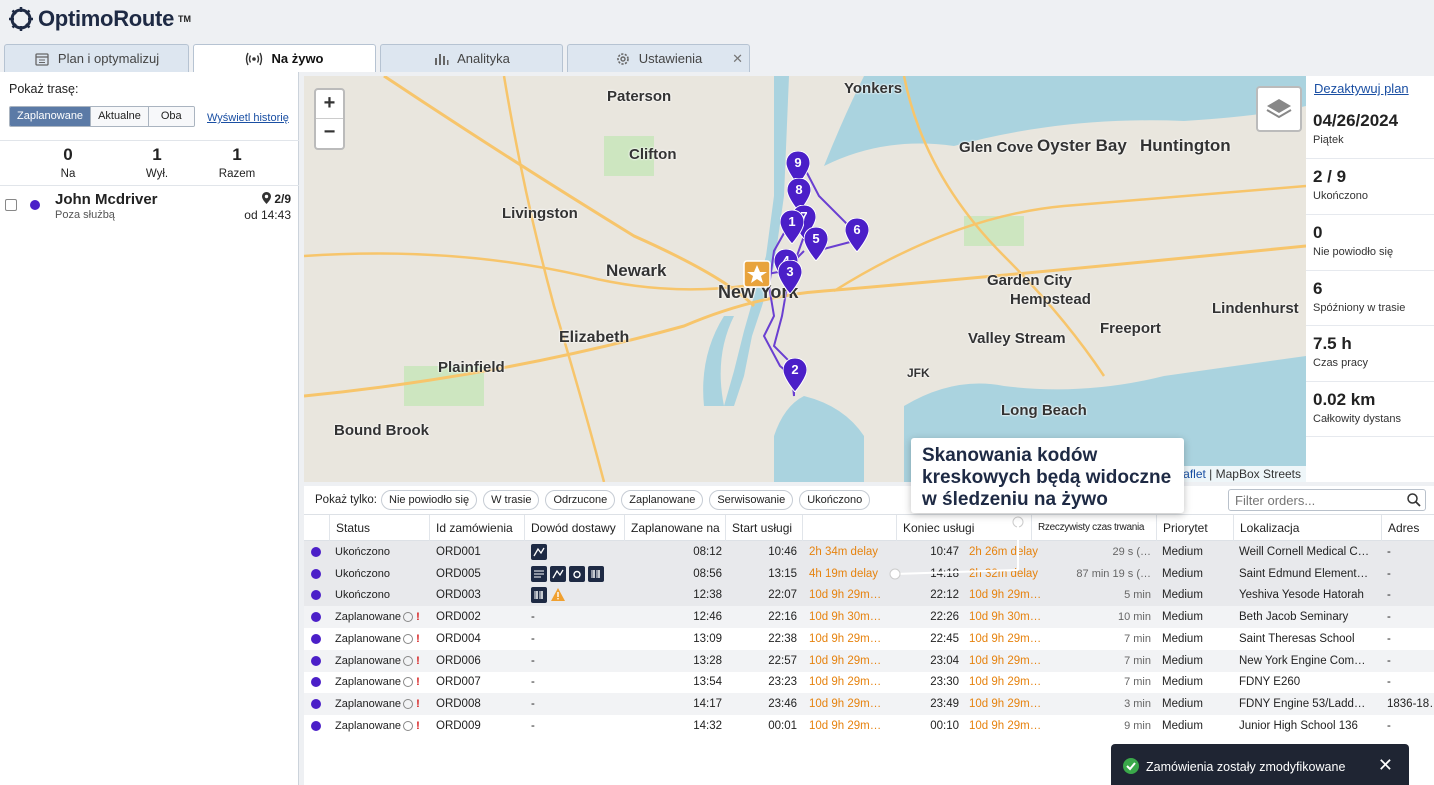 The height and width of the screenshot is (785, 1434). I want to click on column-address: Adres, so click(1407, 528).